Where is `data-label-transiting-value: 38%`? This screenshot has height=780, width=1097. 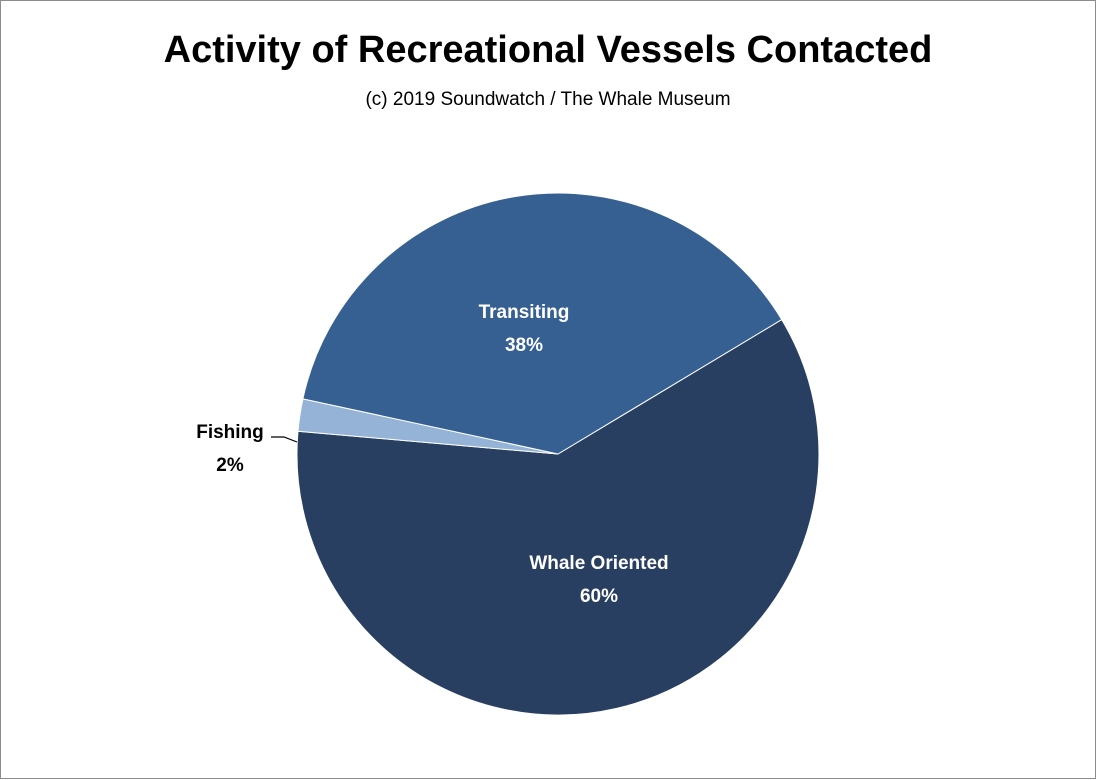 data-label-transiting-value: 38% is located at coordinates (524, 345).